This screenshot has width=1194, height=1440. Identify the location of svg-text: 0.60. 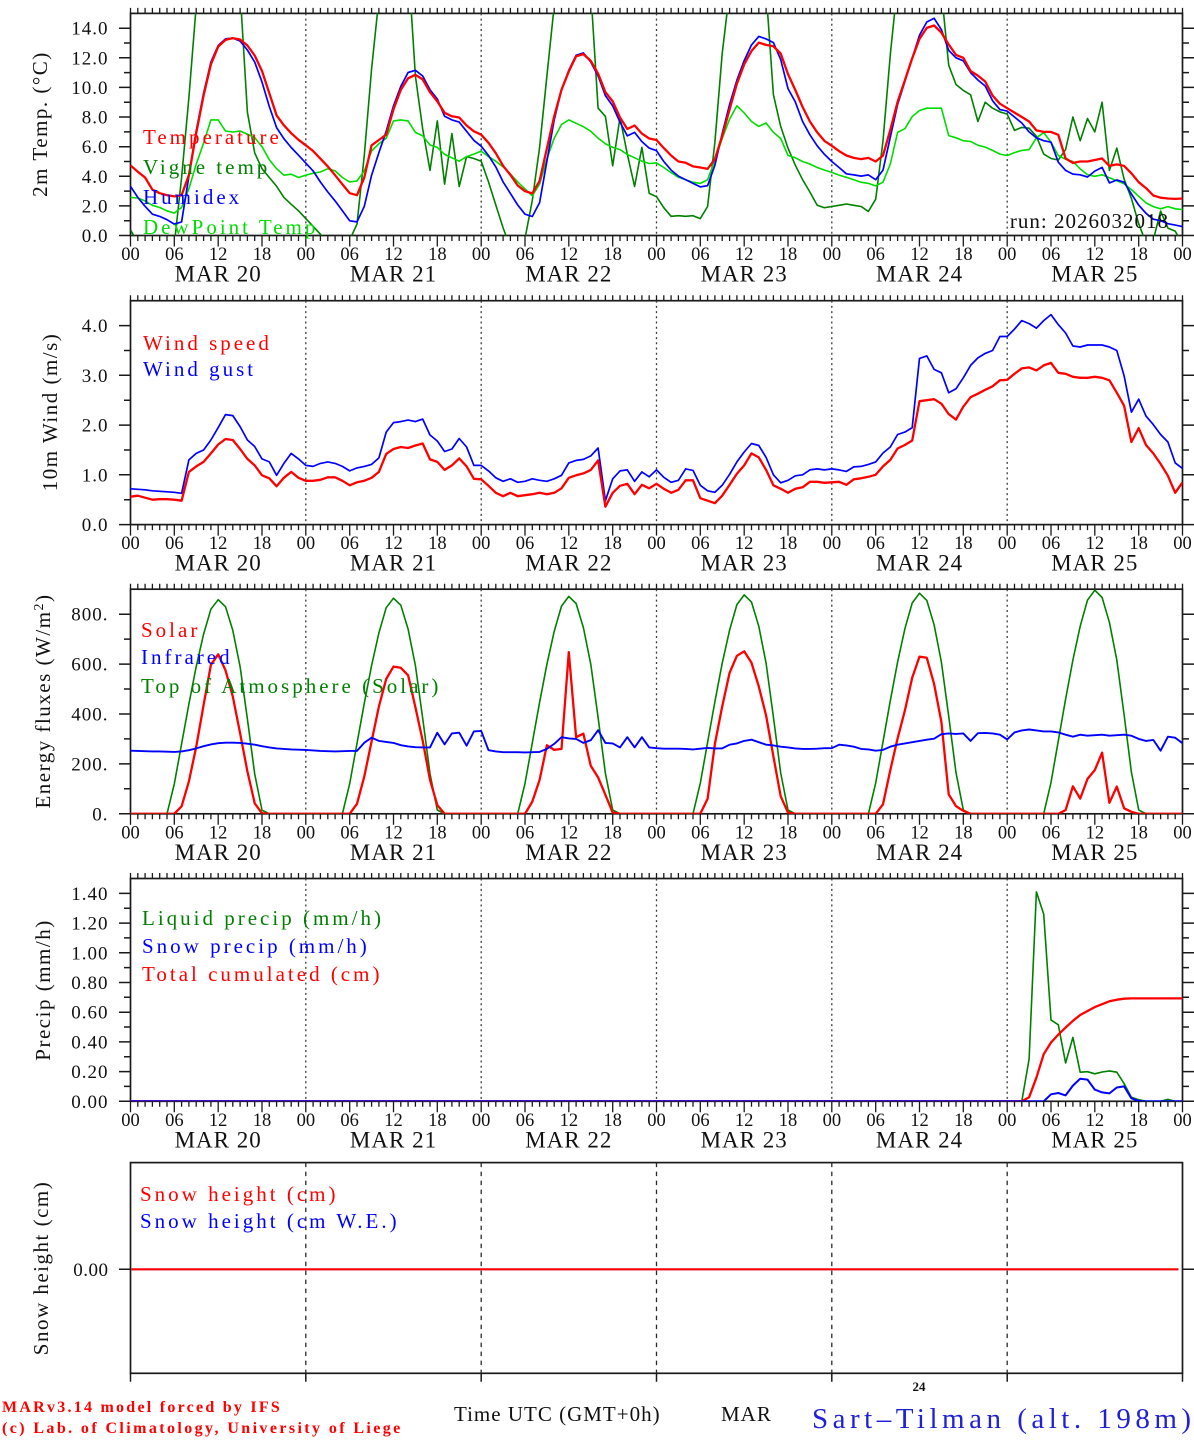
(89, 1013).